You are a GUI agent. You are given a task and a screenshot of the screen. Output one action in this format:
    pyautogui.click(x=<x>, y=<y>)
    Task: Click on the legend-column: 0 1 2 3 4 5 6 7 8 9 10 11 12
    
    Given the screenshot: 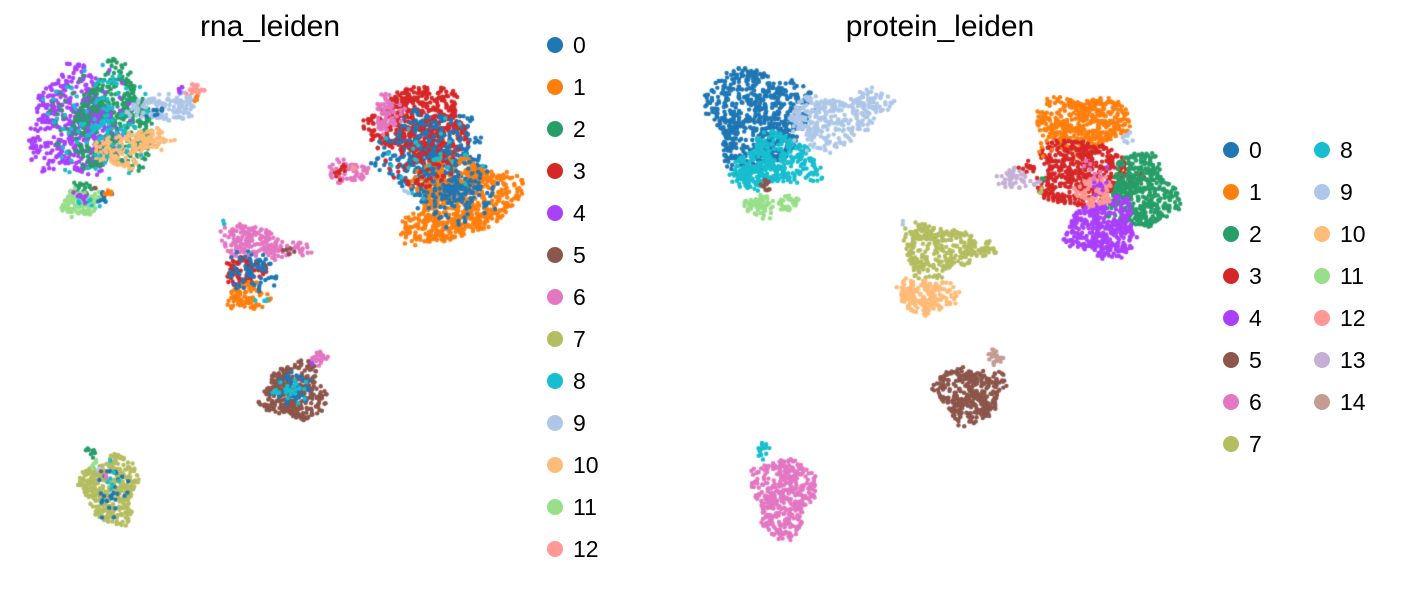 What is the action you would take?
    pyautogui.click(x=573, y=297)
    